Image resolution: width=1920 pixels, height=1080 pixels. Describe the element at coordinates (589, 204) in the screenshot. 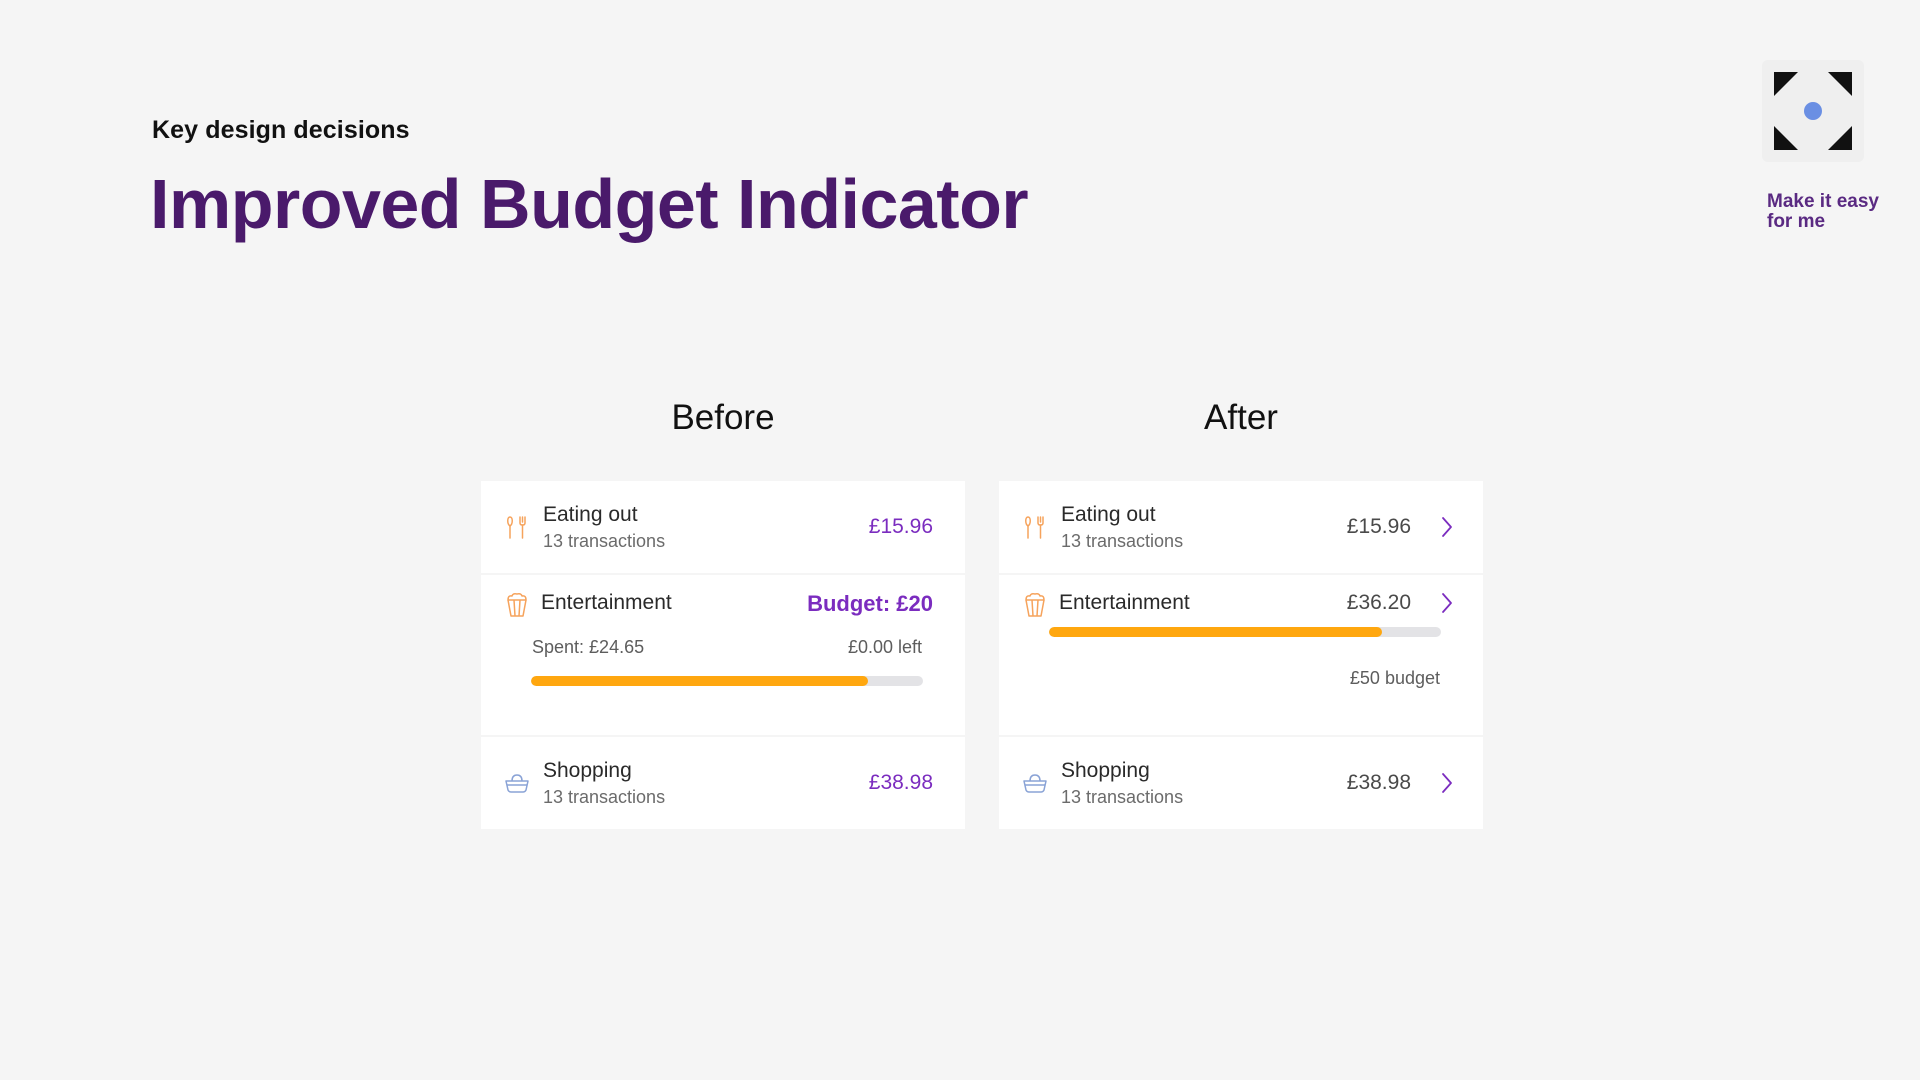

I see `page-title: Improved Budget Indicator` at that location.